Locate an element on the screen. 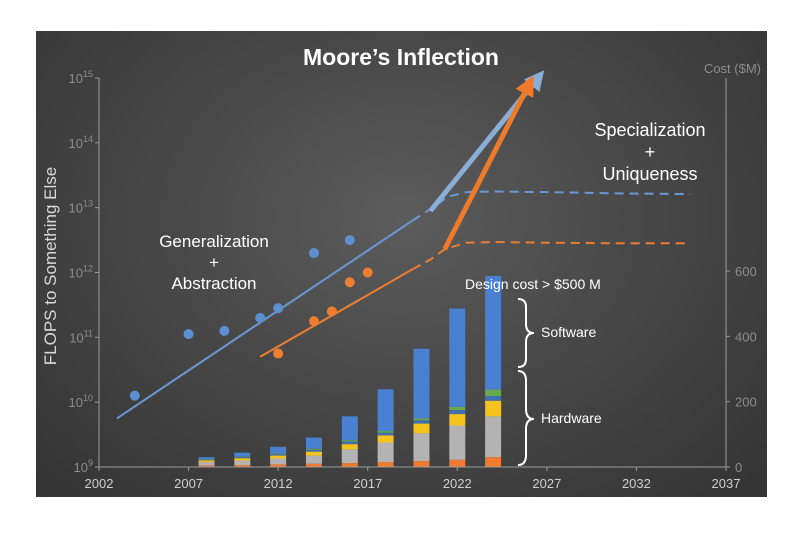  y-right-tick-label: 400 is located at coordinates (746, 336).